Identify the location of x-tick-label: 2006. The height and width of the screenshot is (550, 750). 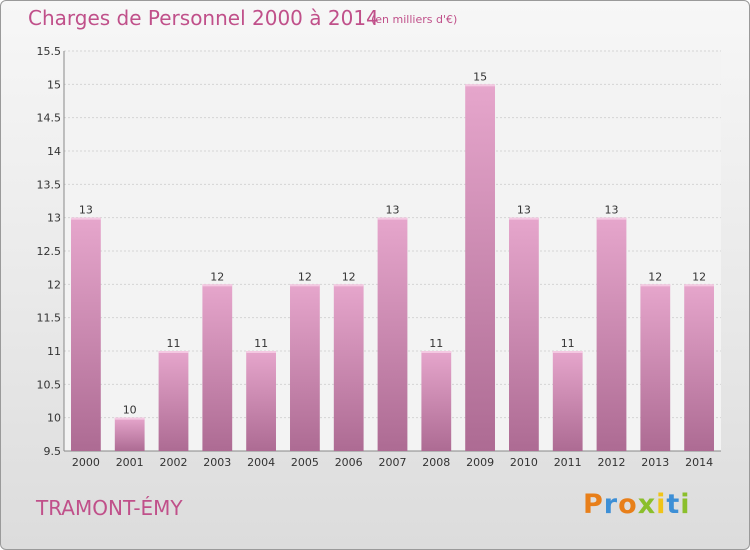
(349, 462).